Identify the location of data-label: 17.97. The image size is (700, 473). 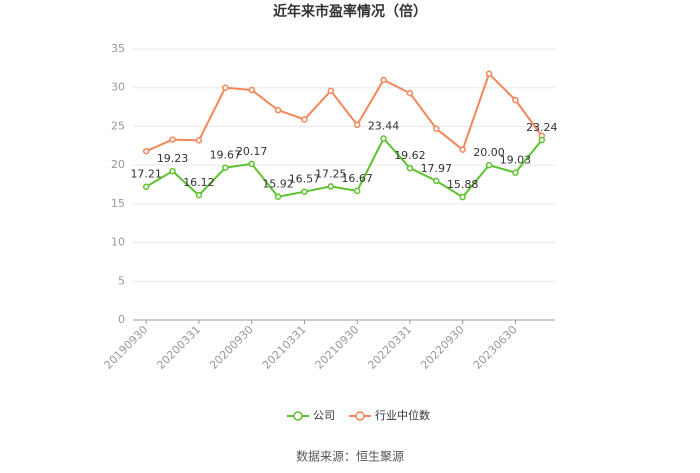
(437, 168).